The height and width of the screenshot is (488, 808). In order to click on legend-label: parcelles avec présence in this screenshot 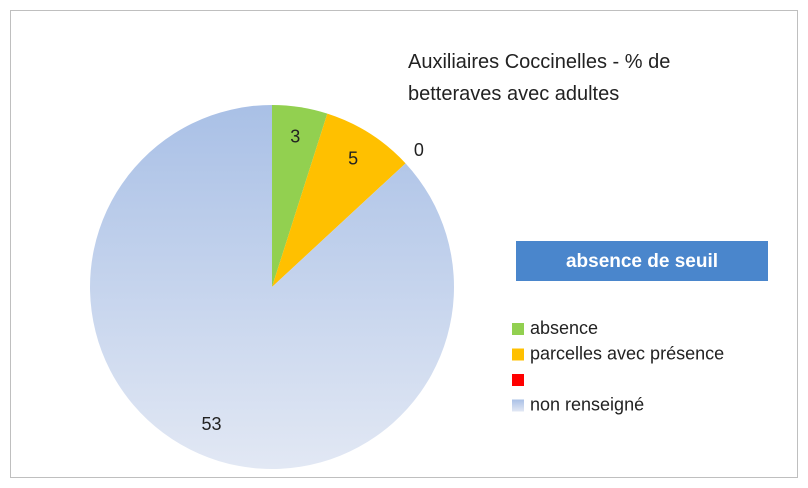, I will do `click(627, 353)`.